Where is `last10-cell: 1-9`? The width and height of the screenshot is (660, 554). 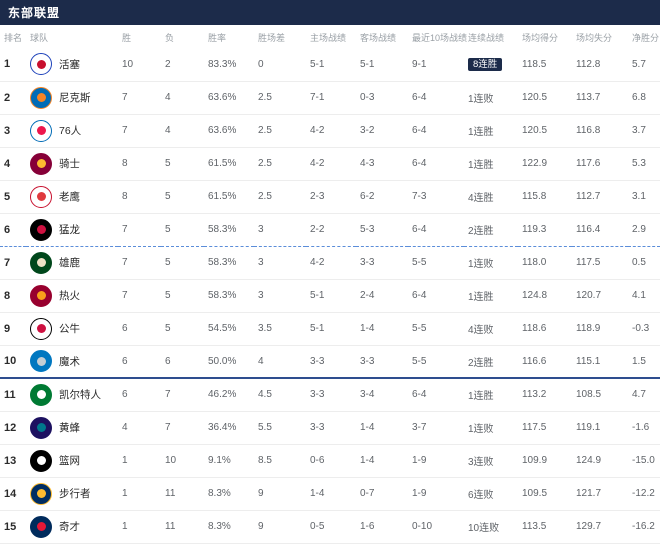
last10-cell: 1-9 is located at coordinates (436, 494).